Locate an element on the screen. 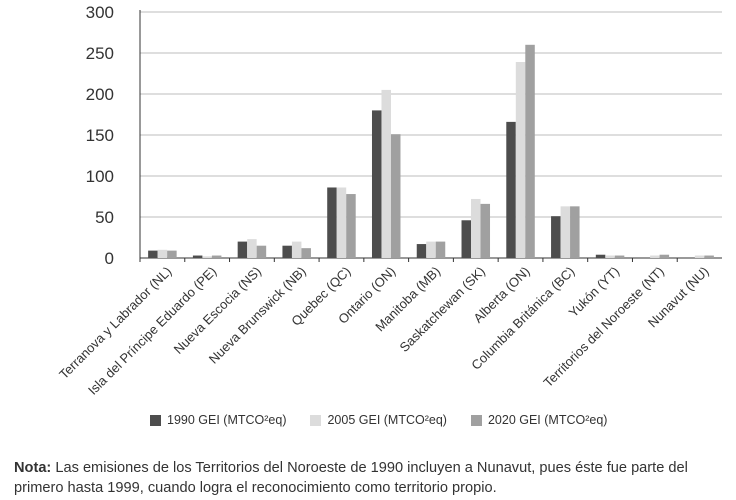 The height and width of the screenshot is (500, 736). legend-label-2020: 2020 GEI (MTCO²eq) is located at coordinates (547, 420).